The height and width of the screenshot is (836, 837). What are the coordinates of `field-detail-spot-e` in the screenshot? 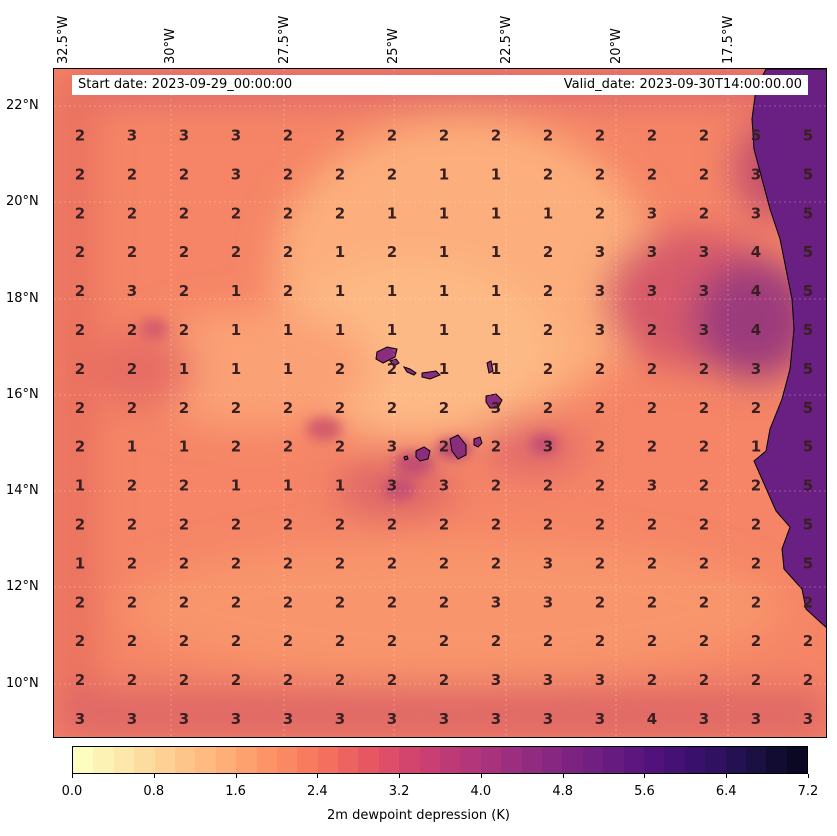 It's located at (324, 429).